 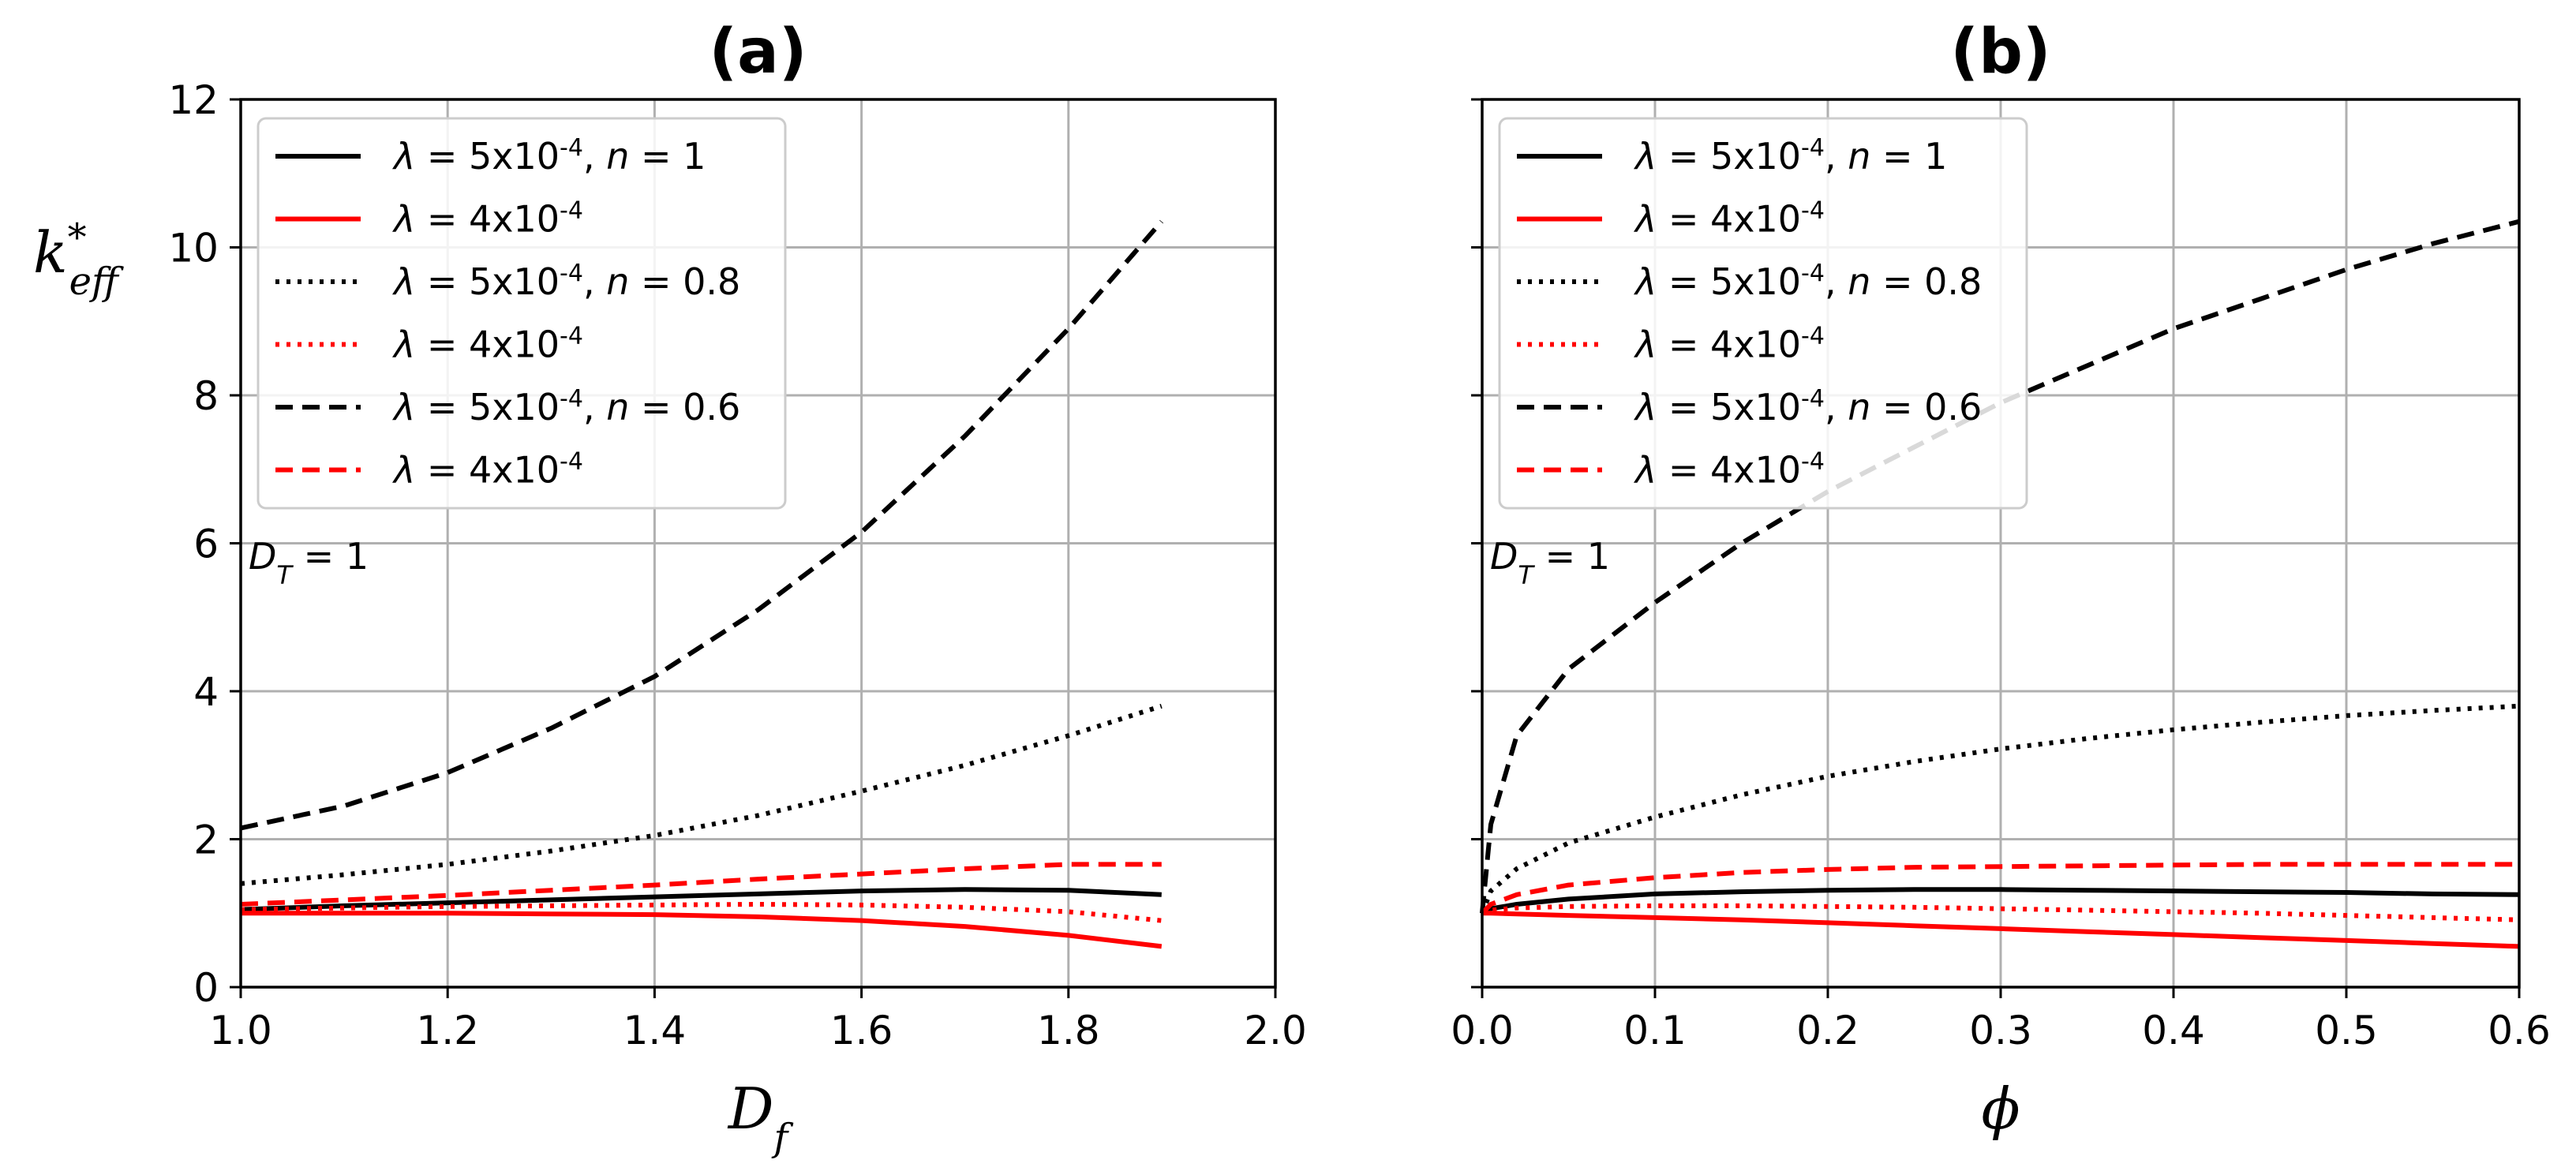 I want to click on x-tick-label: 0.3, so click(x=2000, y=1030).